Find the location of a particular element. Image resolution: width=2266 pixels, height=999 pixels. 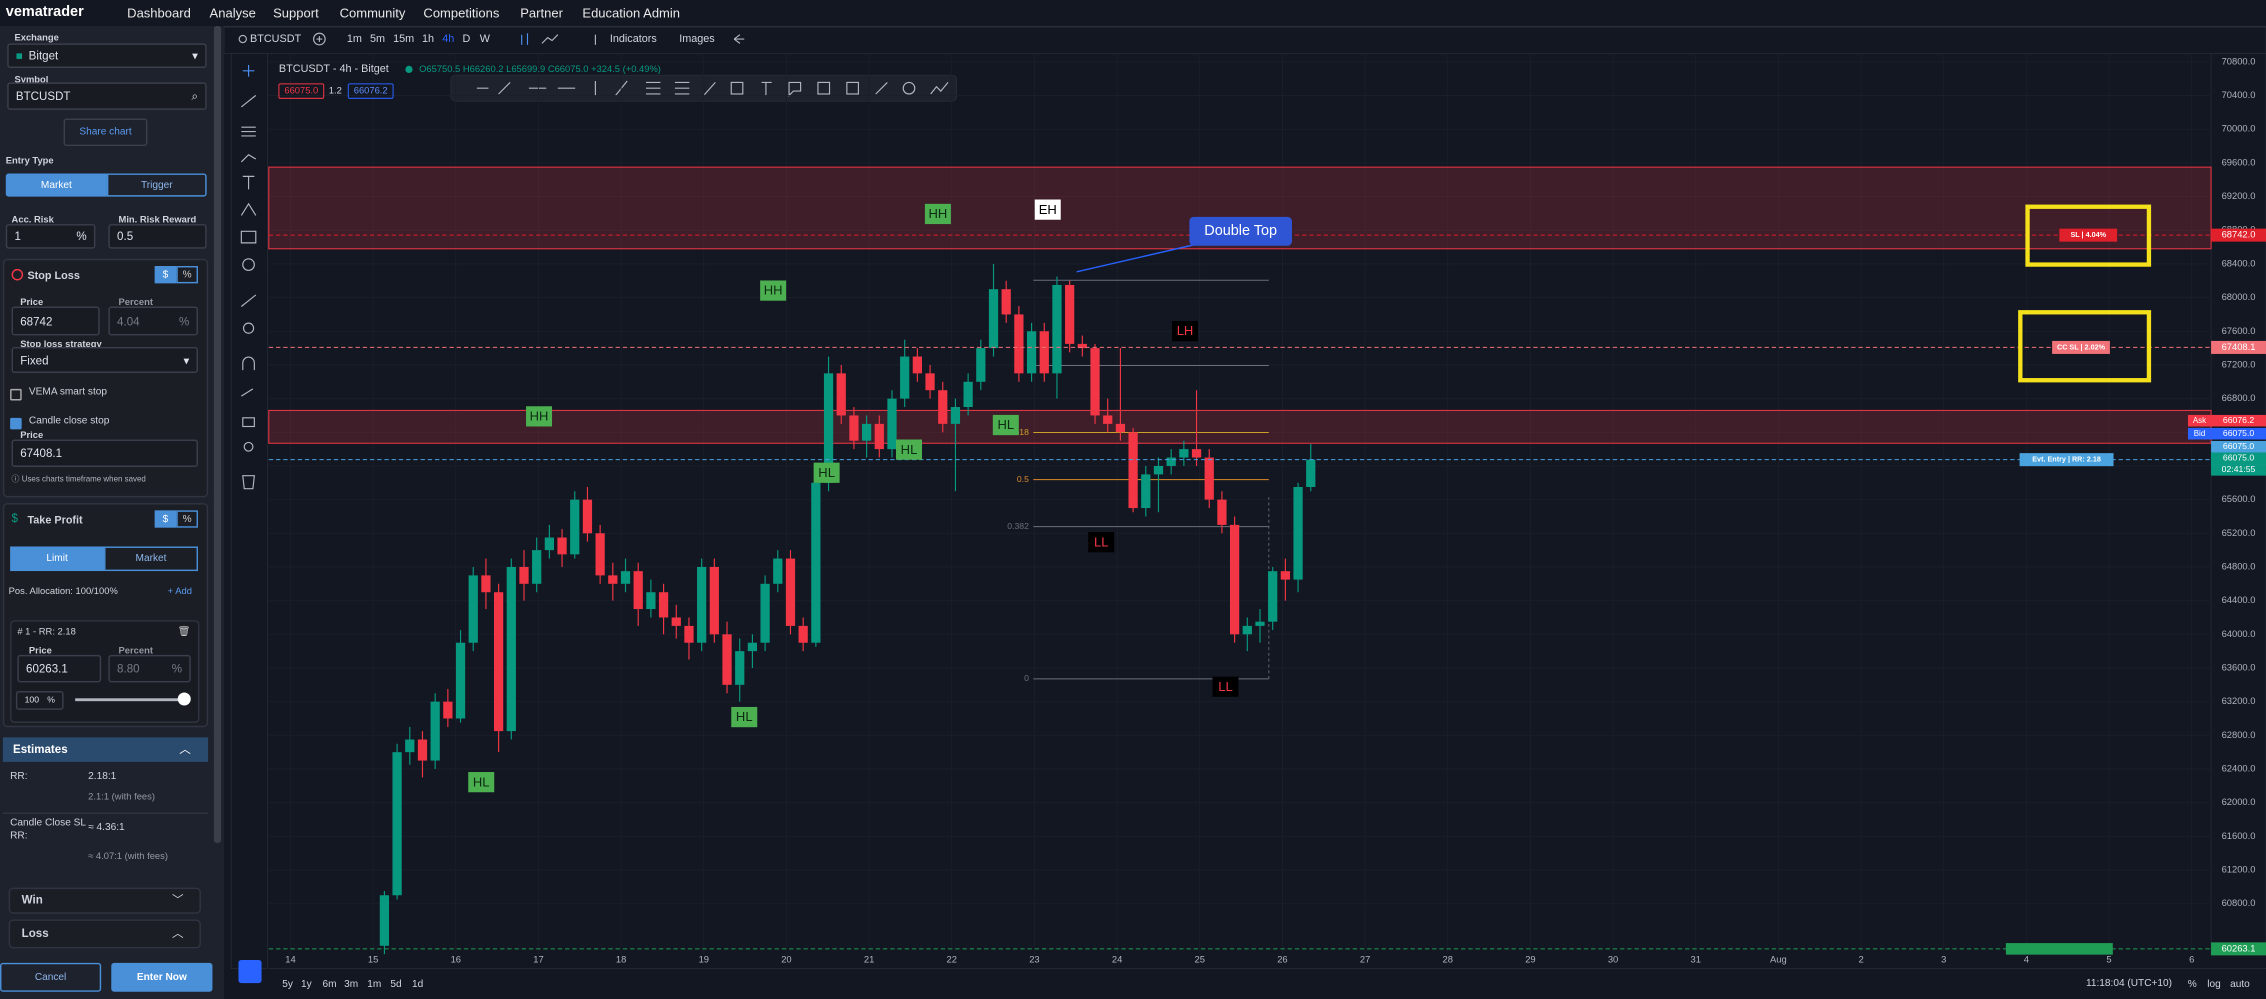

timeframe: 1m is located at coordinates (354, 39).